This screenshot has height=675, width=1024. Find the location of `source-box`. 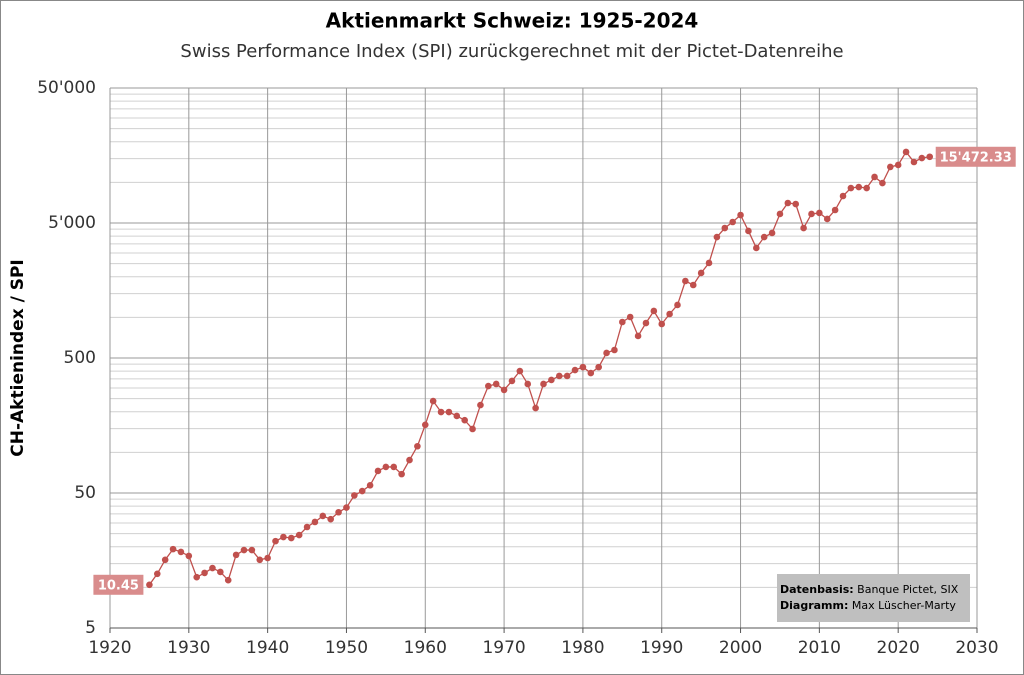

source-box is located at coordinates (873, 598).